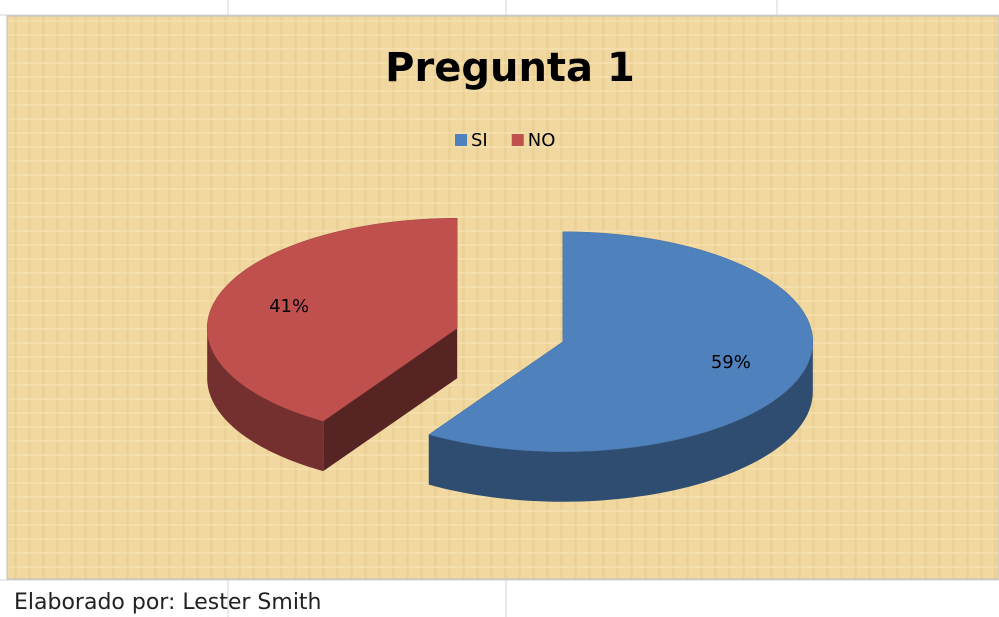 Image resolution: width=999 pixels, height=617 pixels. Describe the element at coordinates (168, 602) in the screenshot. I see `footer: Elaborado por: Lester Smith` at that location.